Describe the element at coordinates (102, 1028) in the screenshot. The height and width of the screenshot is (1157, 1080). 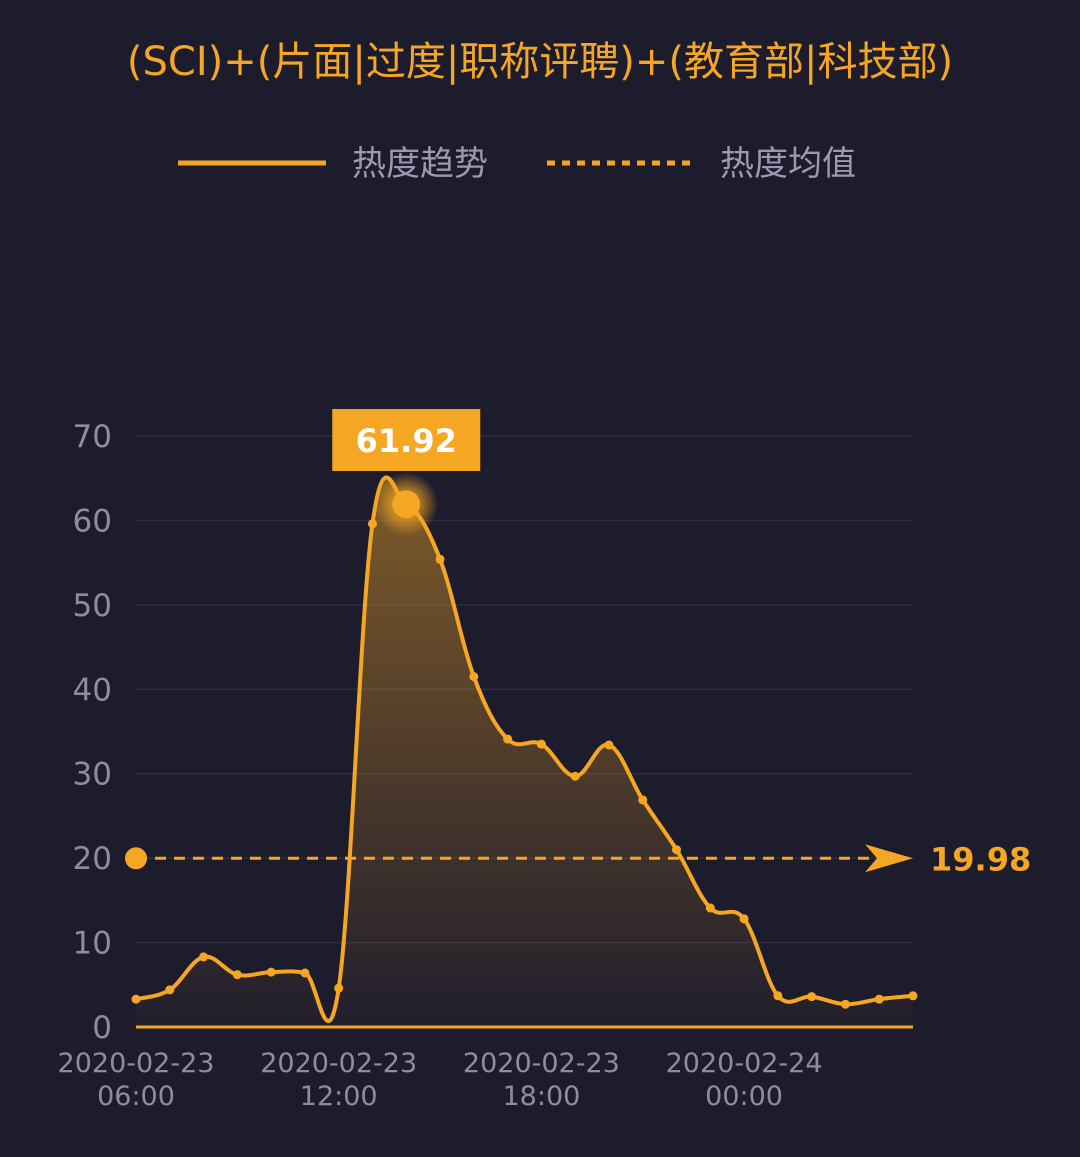
I see `y-tick-label: 0` at that location.